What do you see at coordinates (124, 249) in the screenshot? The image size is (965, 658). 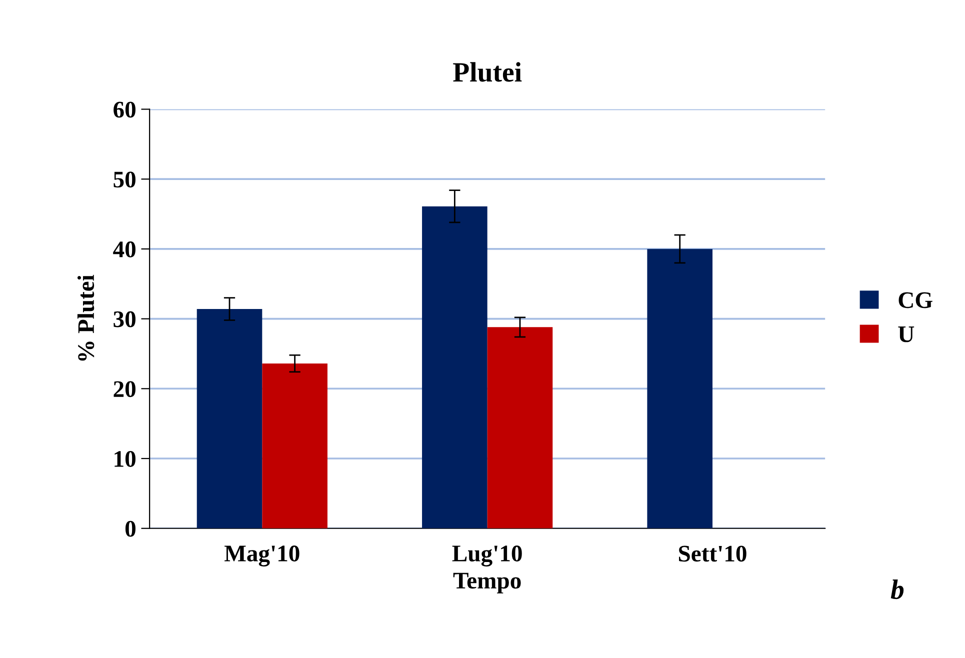 I see `y-tick-label: 40` at bounding box center [124, 249].